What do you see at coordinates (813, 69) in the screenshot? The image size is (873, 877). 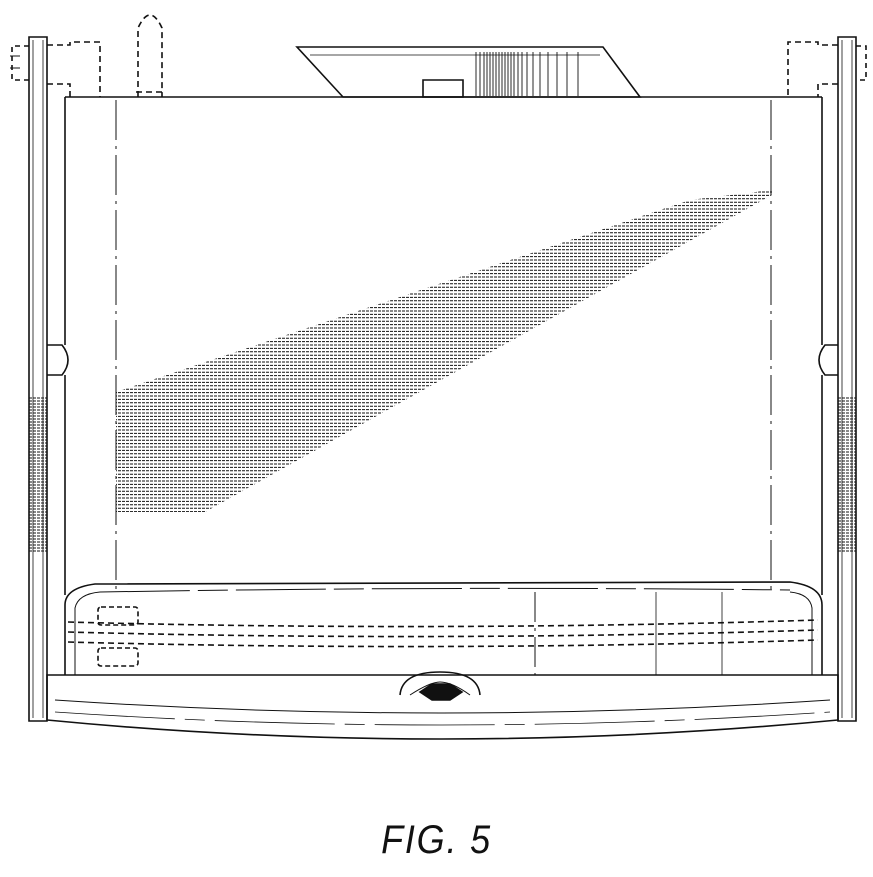 I see `right-mount-bracket` at bounding box center [813, 69].